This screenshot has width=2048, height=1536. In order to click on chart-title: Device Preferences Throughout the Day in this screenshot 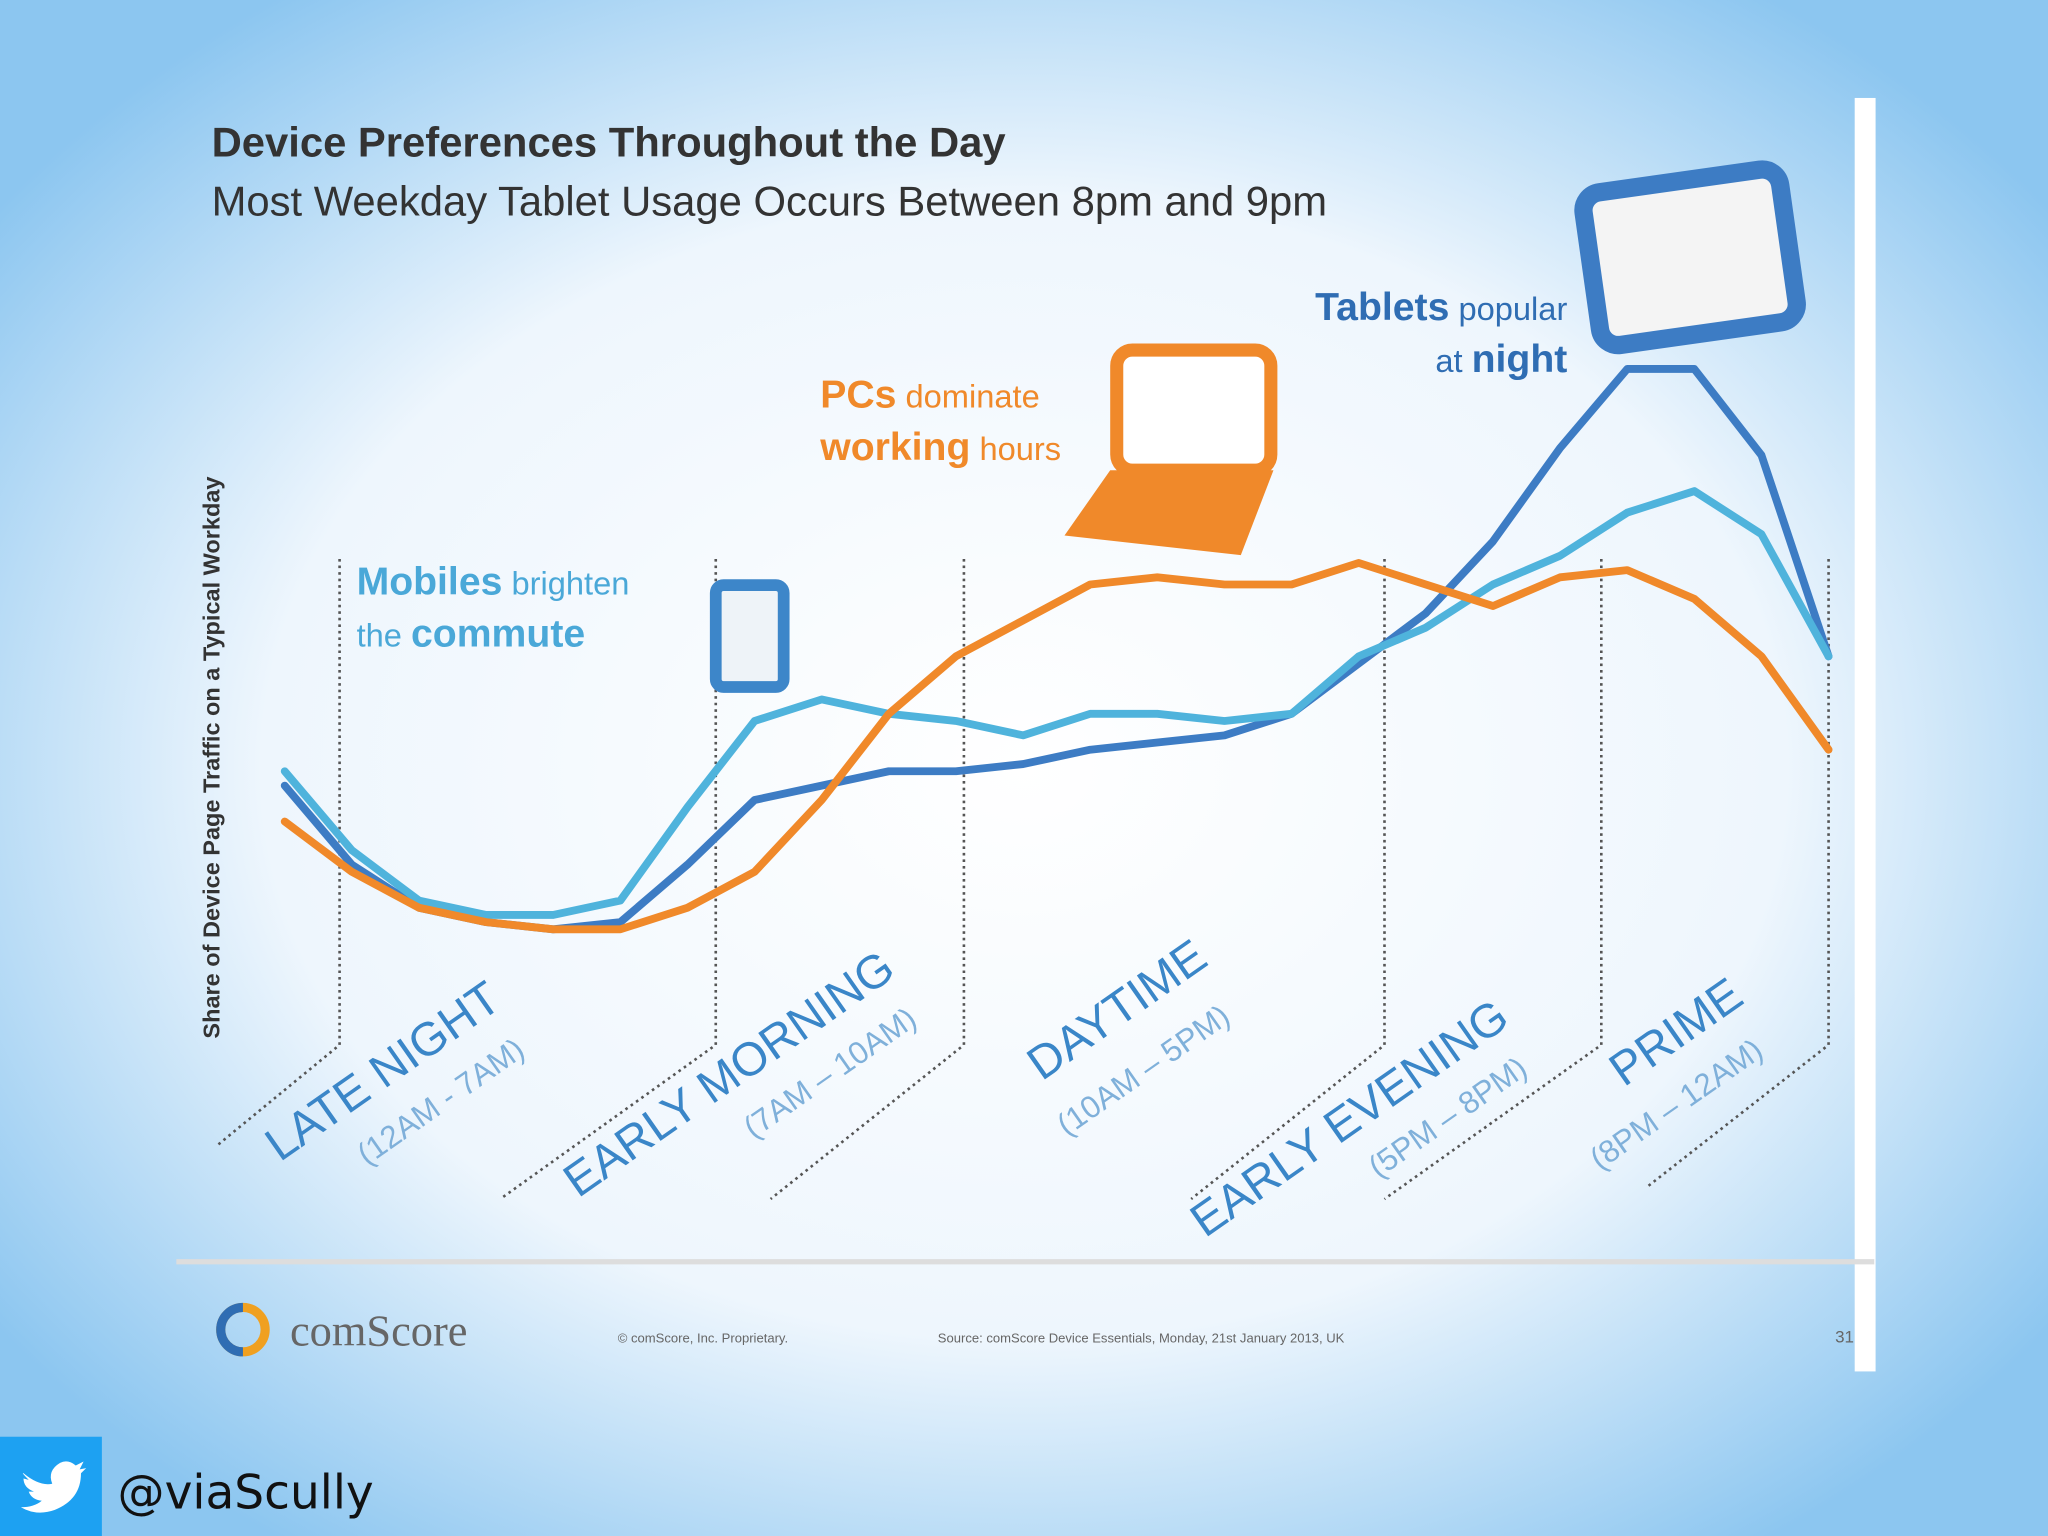, I will do `click(609, 142)`.